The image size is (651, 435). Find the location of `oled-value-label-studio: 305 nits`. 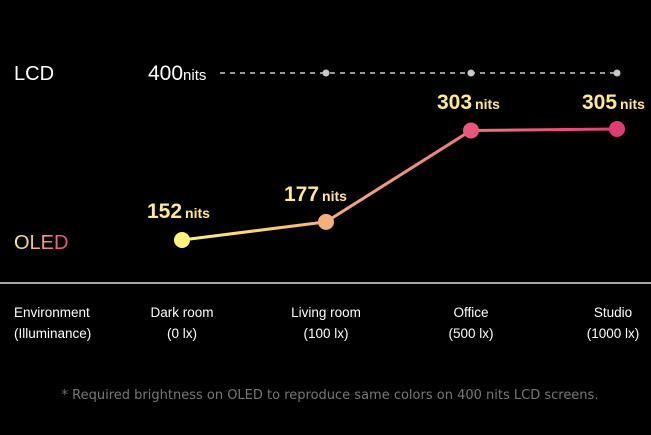

oled-value-label-studio: 305 nits is located at coordinates (613, 102).